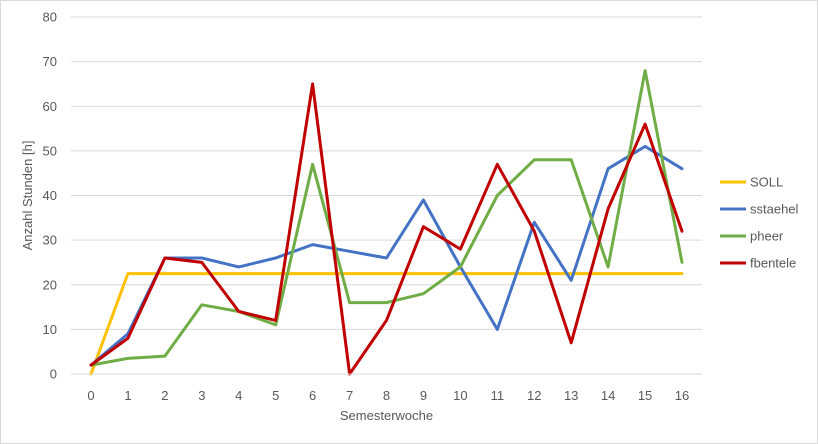 This screenshot has width=818, height=444. I want to click on legend-label-pheer: pheer, so click(767, 236).